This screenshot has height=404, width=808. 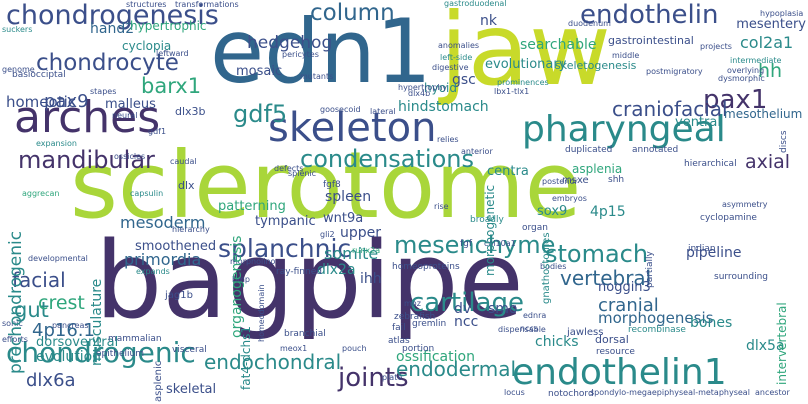 I want to click on word-pax9: pax9, so click(x=66, y=101).